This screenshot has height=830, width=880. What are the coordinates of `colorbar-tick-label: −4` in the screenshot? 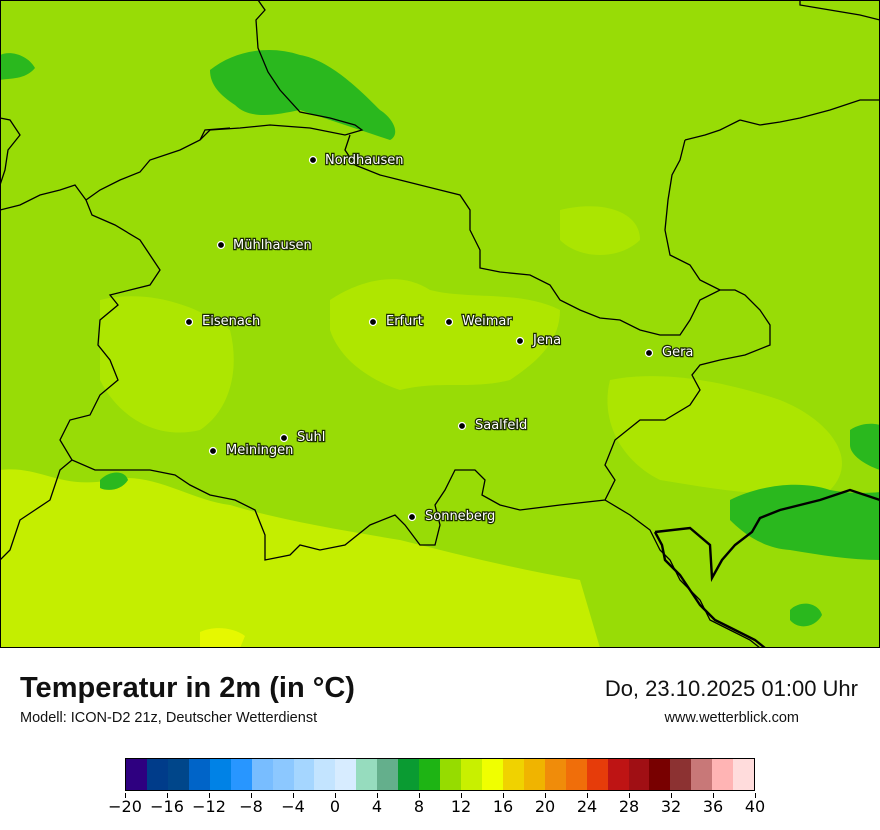 It's located at (293, 806).